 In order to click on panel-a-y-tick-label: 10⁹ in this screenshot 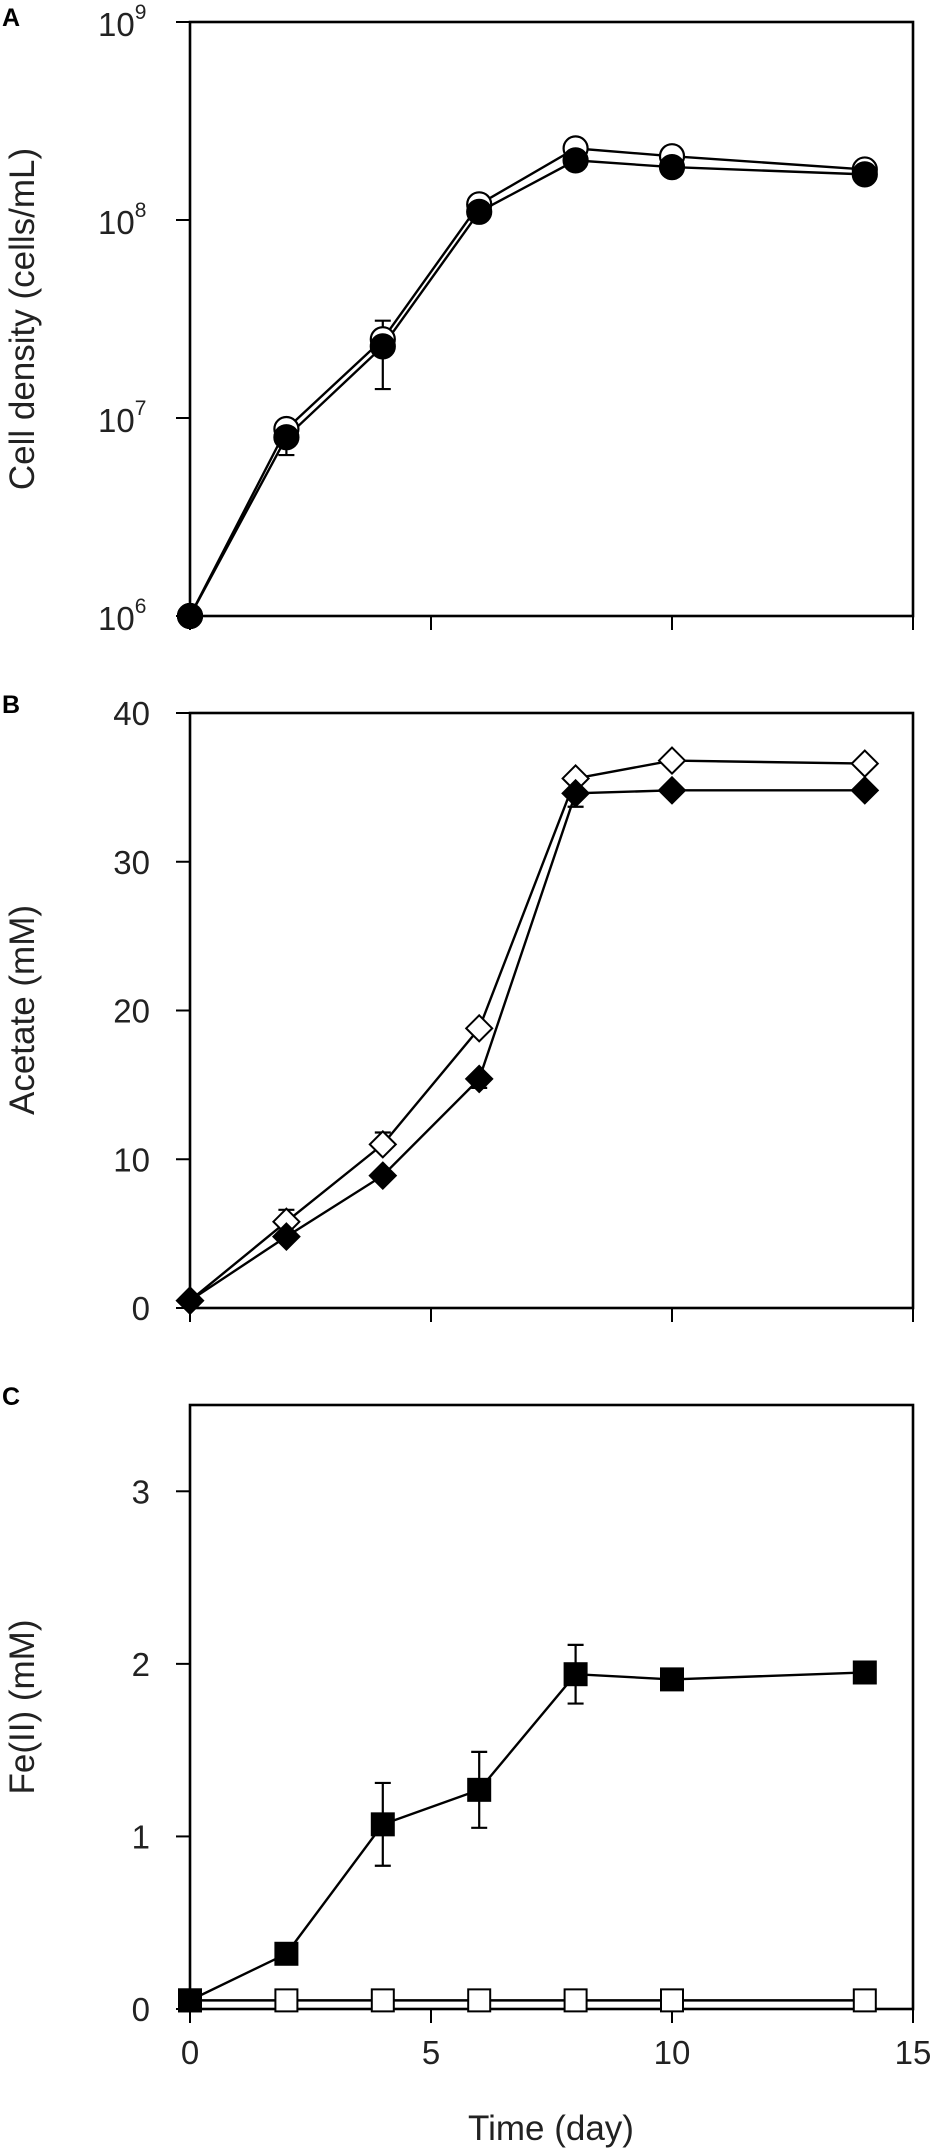, I will do `click(122, 22)`.